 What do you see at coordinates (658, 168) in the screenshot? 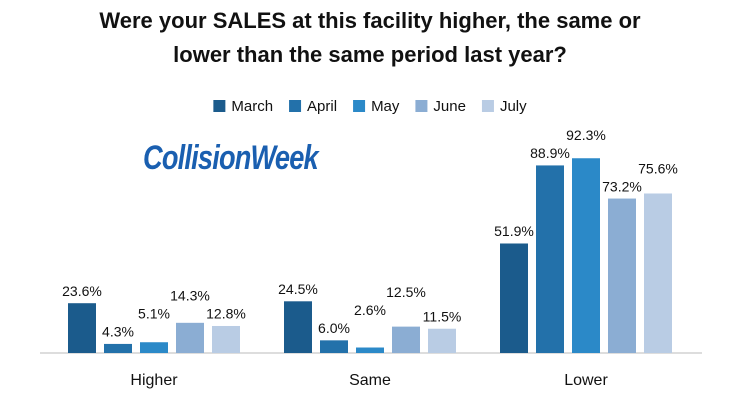
I see `value-label: 75.6%` at bounding box center [658, 168].